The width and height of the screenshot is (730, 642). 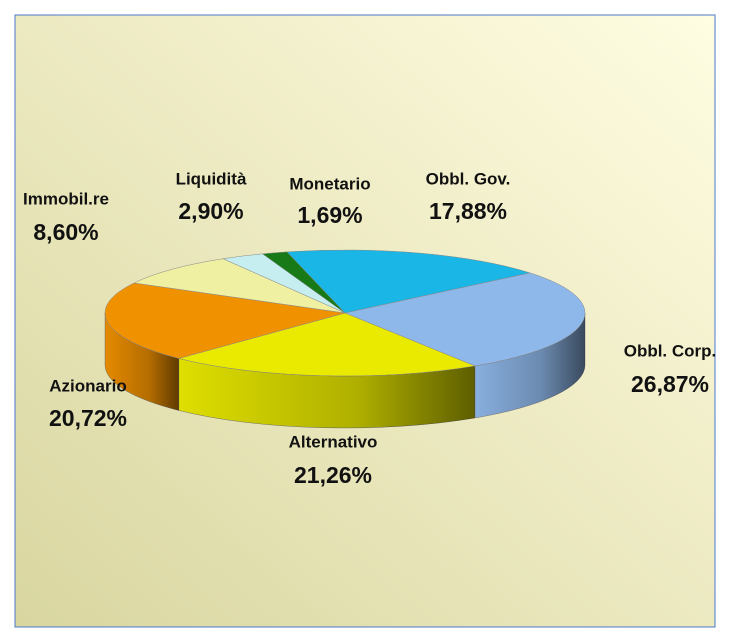 I want to click on slice-value-label: 1,69%, so click(x=329, y=215).